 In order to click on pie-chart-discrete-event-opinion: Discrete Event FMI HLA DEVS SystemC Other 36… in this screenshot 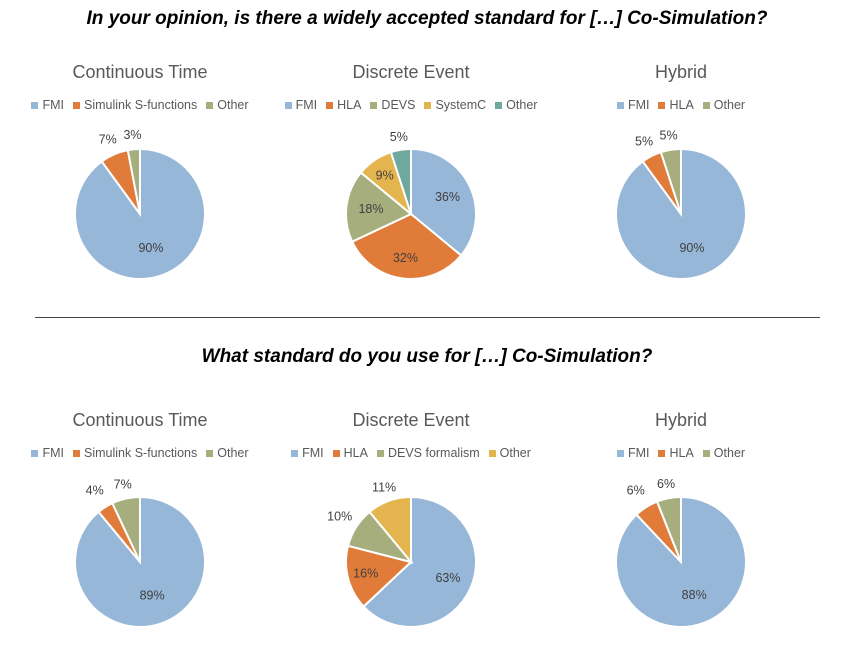, I will do `click(411, 182)`.